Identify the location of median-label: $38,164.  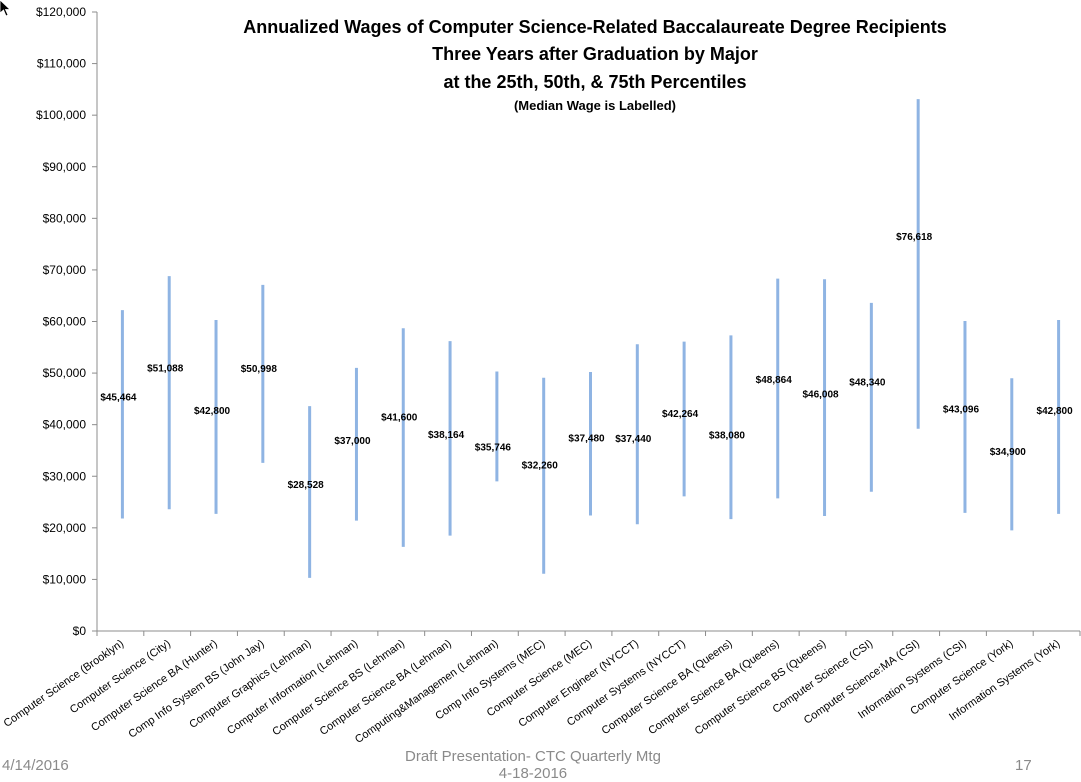
(446, 435).